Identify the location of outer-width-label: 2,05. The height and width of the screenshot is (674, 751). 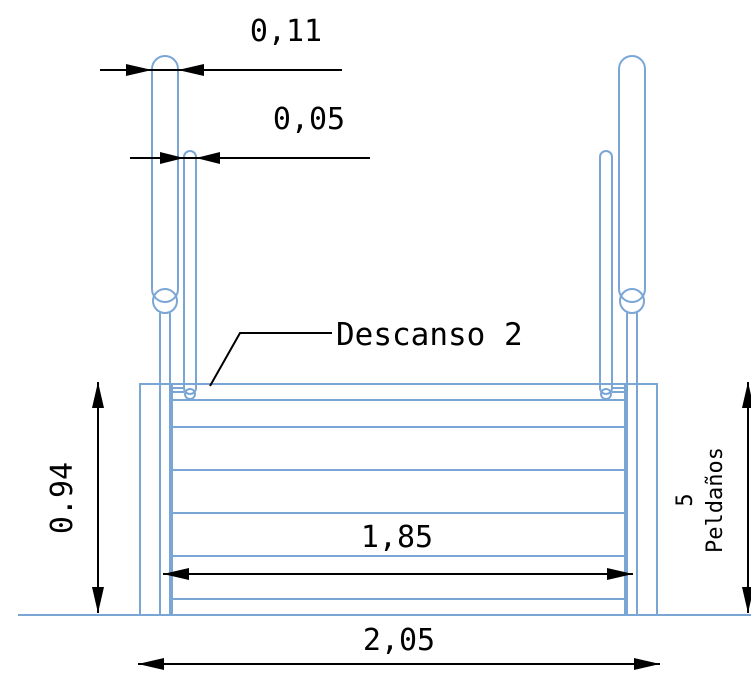
(399, 640).